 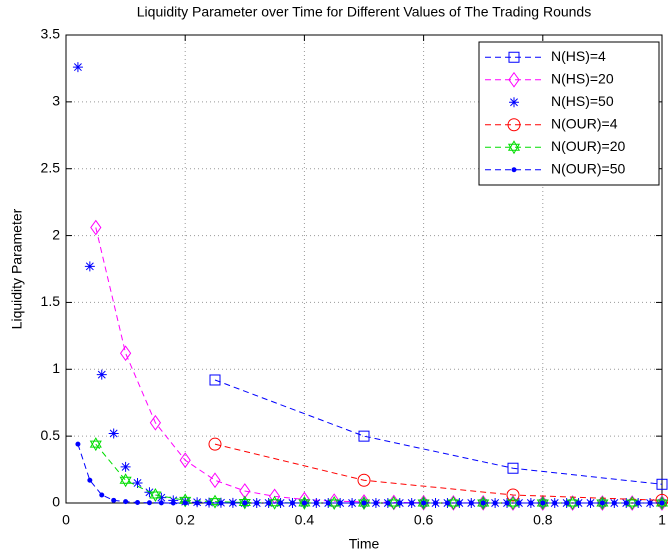 I want to click on y-axis-label: Liquidity Parameter, so click(x=17, y=268).